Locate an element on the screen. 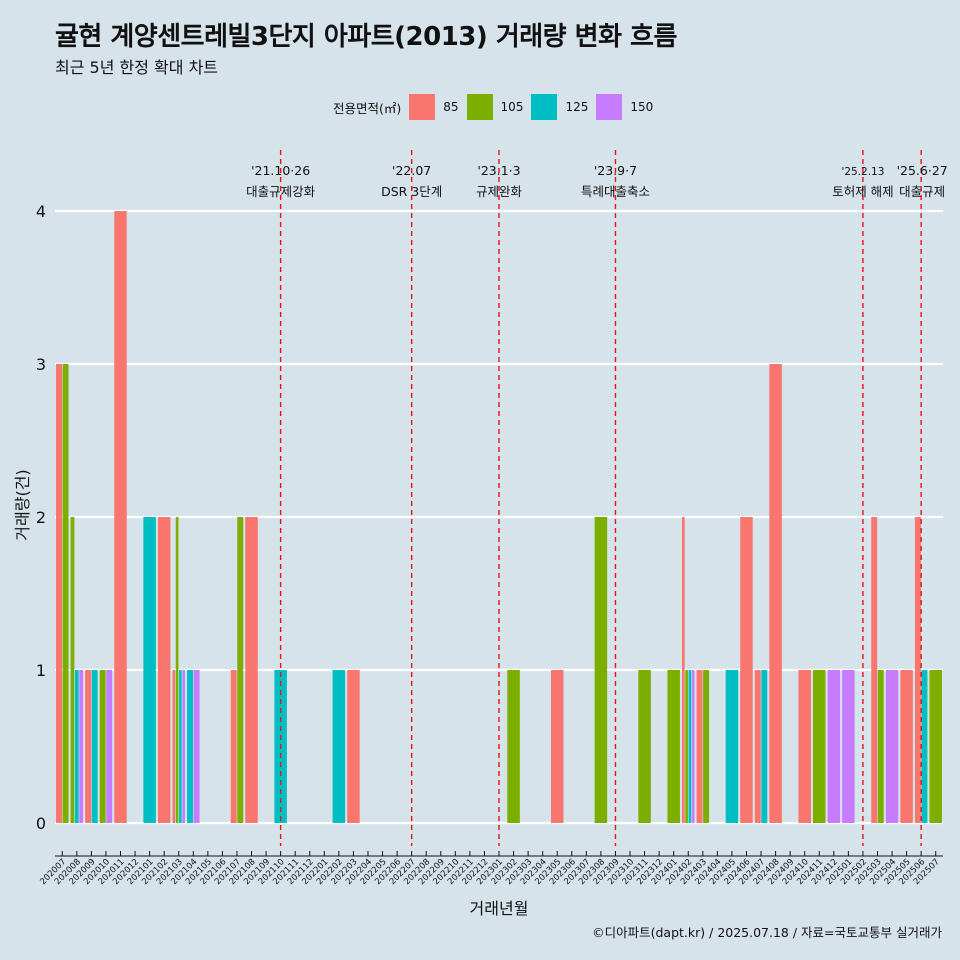 This screenshot has width=960, height=960. legend-label-125: 125 is located at coordinates (577, 107).